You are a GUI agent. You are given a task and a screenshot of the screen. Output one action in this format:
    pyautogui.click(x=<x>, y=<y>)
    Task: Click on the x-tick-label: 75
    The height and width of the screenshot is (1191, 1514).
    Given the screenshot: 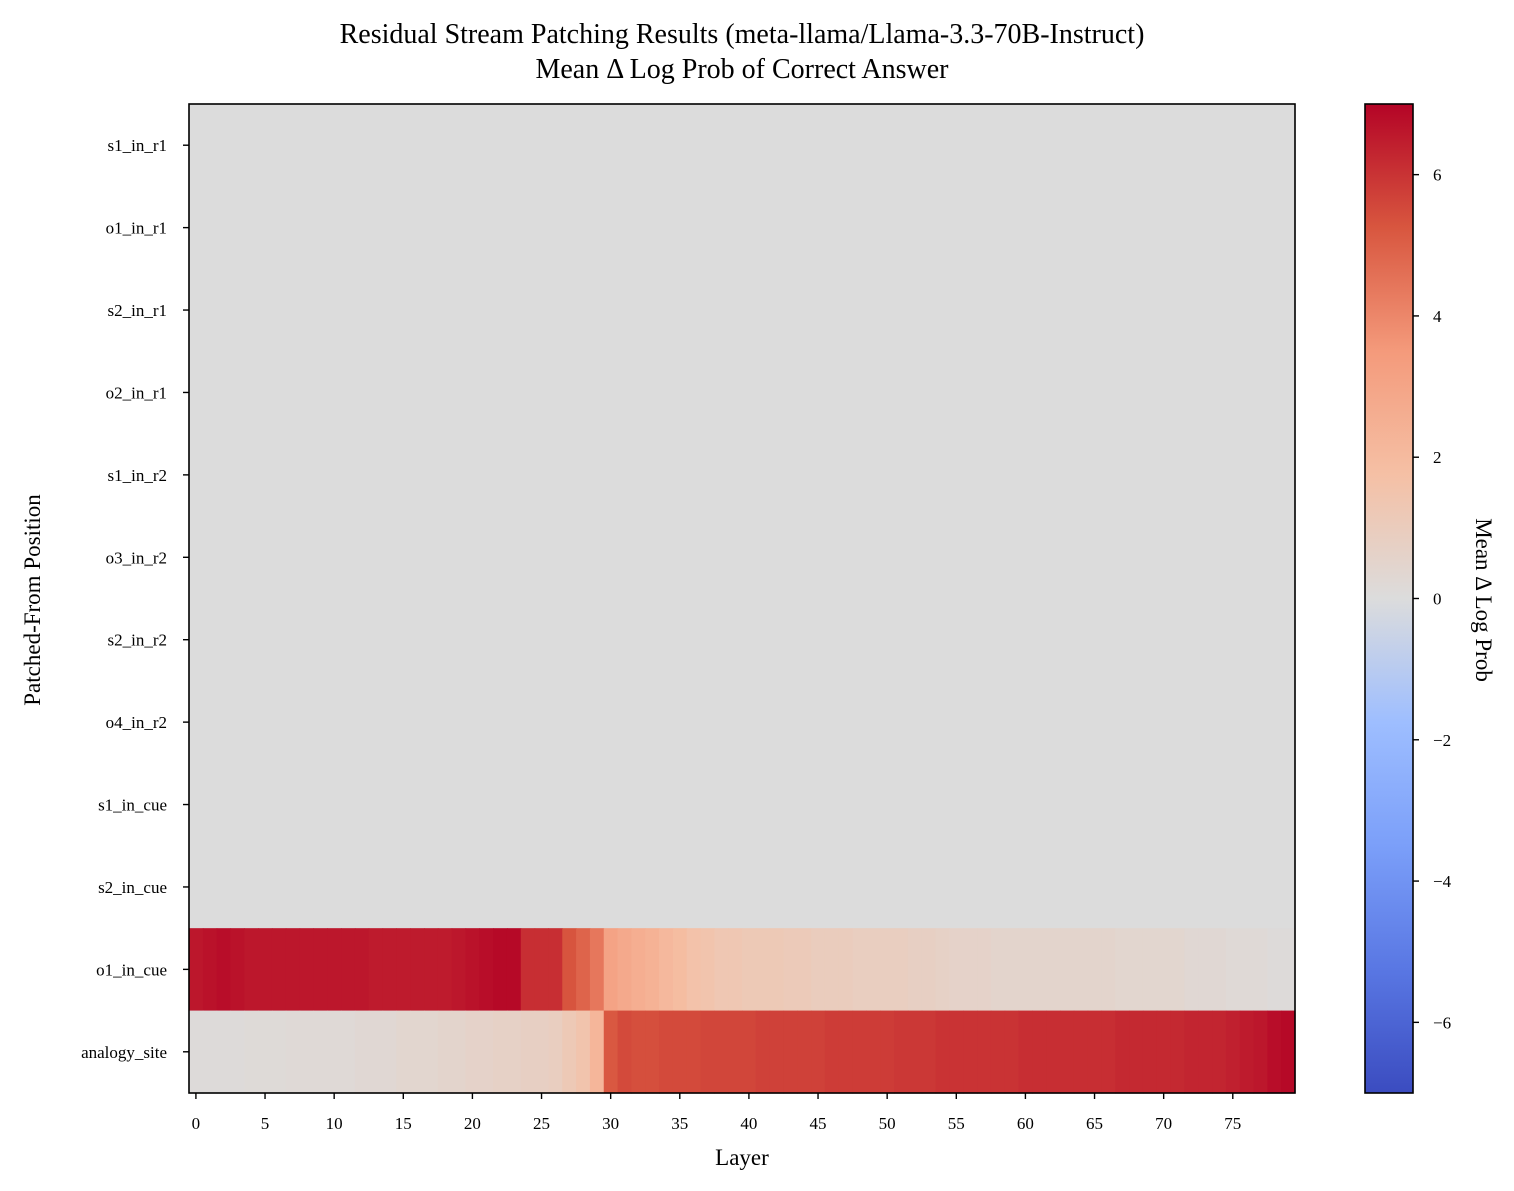 What is the action you would take?
    pyautogui.click(x=1232, y=1123)
    